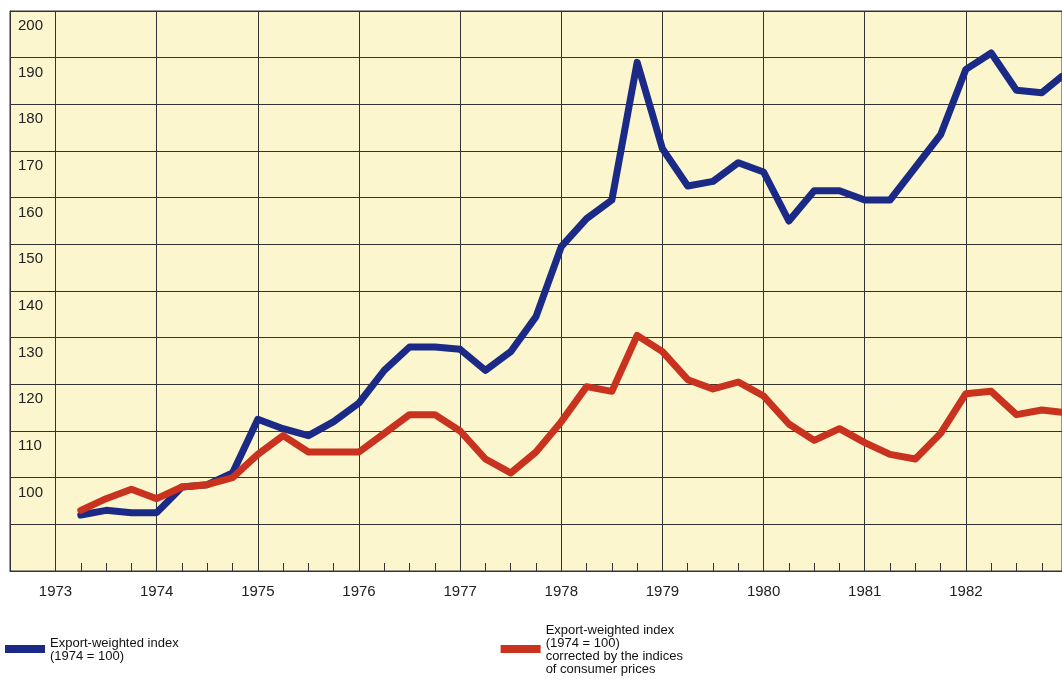 Image resolution: width=1062 pixels, height=689 pixels. Describe the element at coordinates (31, 24) in the screenshot. I see `y-tick-label: 200` at that location.